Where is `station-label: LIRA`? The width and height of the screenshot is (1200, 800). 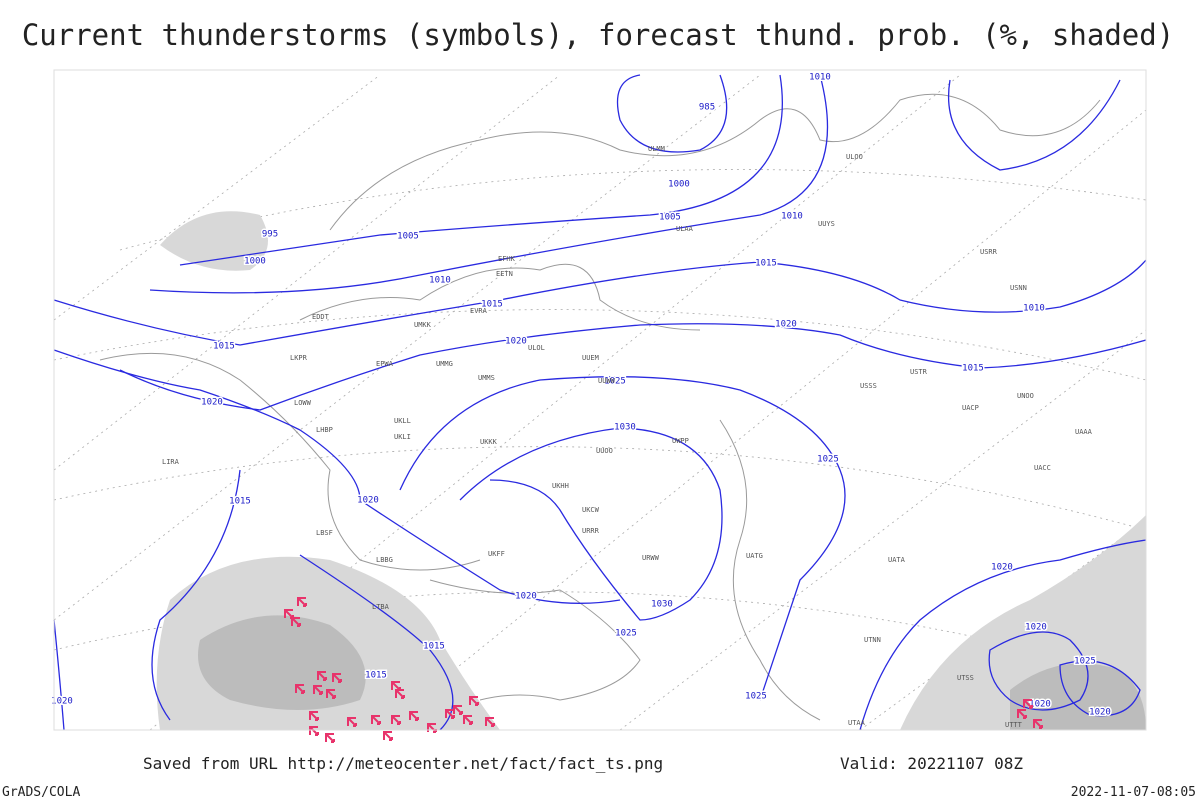
station-label: LIRA is located at coordinates (171, 462).